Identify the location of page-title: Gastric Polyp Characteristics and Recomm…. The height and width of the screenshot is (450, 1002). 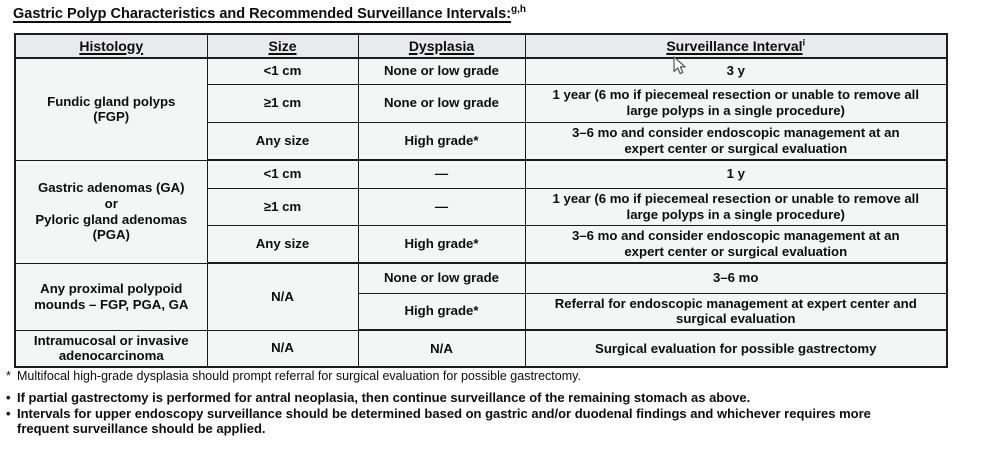
(270, 13).